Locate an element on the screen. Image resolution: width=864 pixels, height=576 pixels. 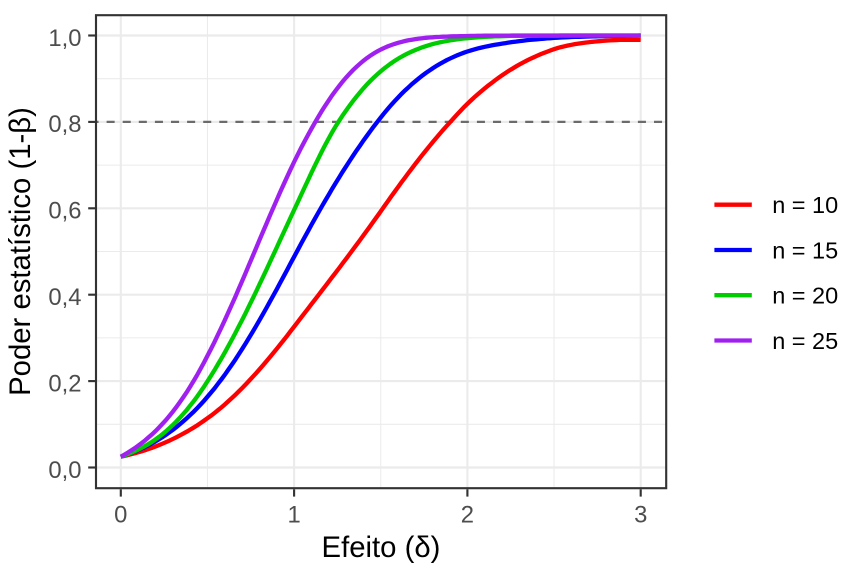
svg-text: 0,2 is located at coordinates (64, 383).